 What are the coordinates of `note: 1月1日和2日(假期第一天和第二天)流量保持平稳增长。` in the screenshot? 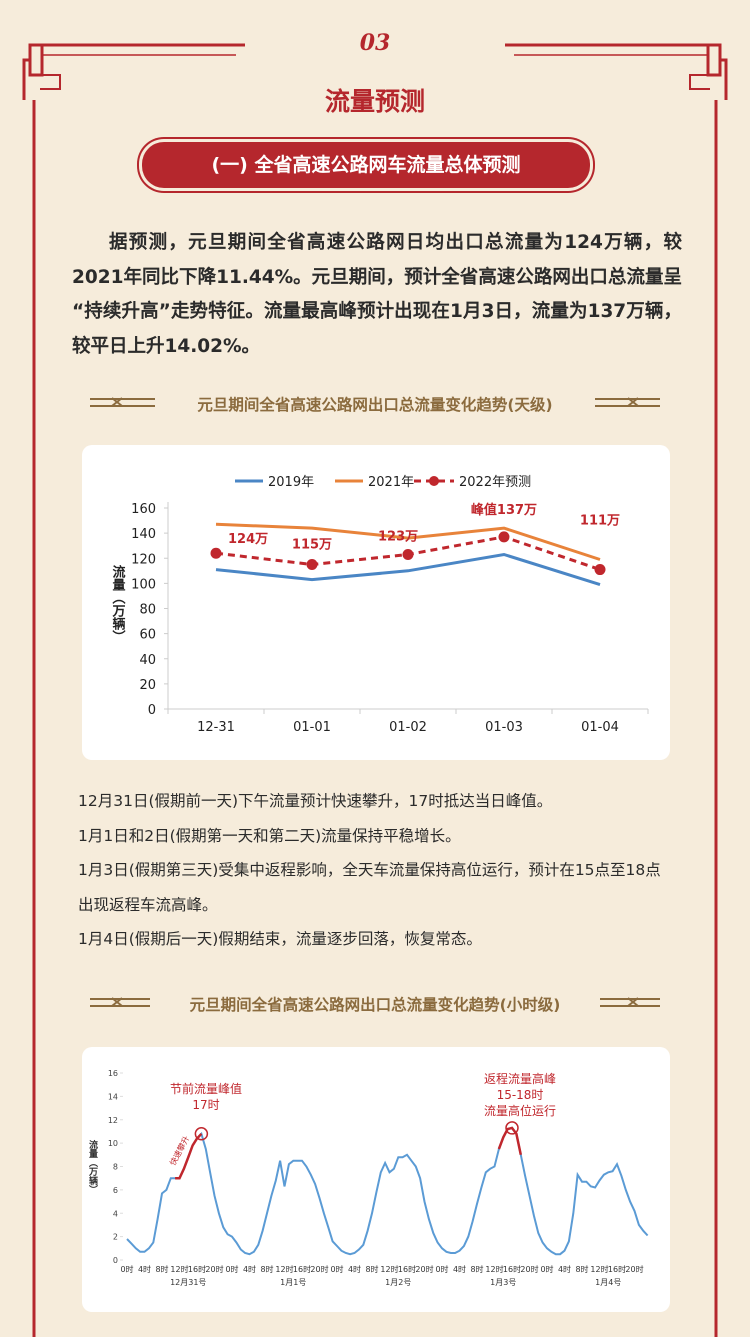 It's located at (269, 835).